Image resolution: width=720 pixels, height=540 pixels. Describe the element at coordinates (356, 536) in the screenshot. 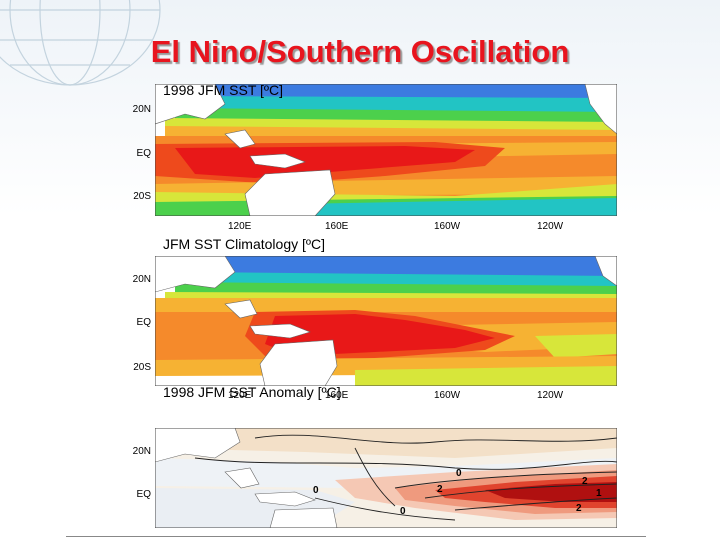

I see `footer-divider` at that location.